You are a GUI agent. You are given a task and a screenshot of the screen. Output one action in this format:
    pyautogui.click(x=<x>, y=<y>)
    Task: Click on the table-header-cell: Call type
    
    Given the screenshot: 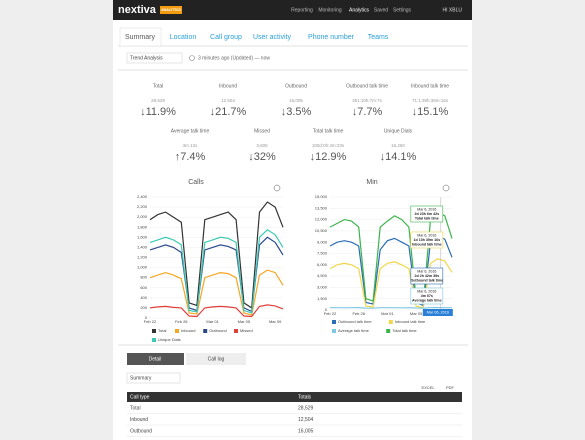 What is the action you would take?
    pyautogui.click(x=140, y=397)
    